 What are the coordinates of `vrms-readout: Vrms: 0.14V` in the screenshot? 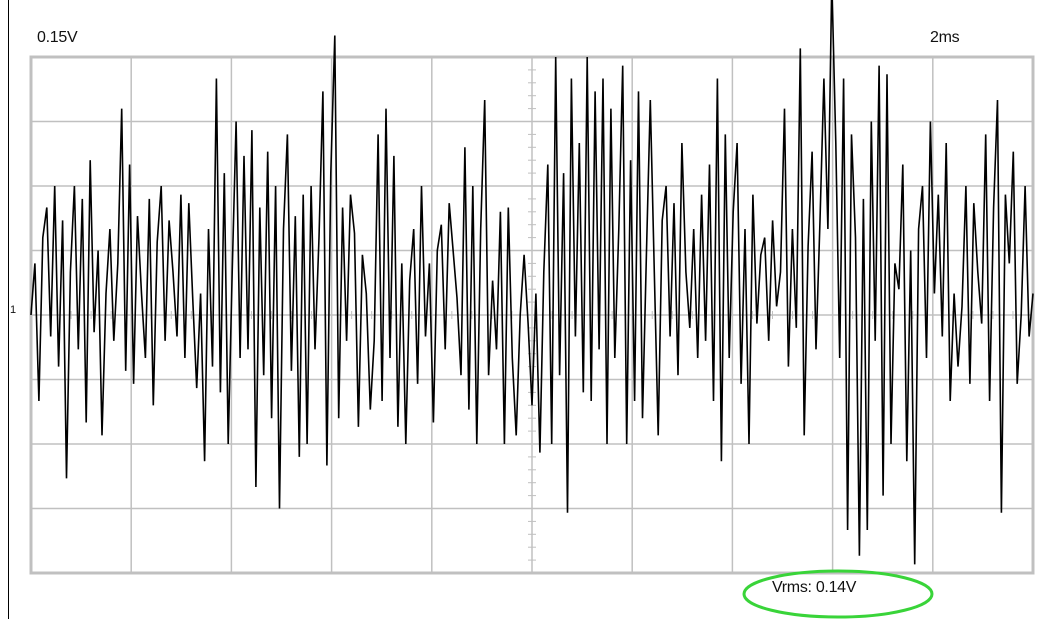 It's located at (814, 587).